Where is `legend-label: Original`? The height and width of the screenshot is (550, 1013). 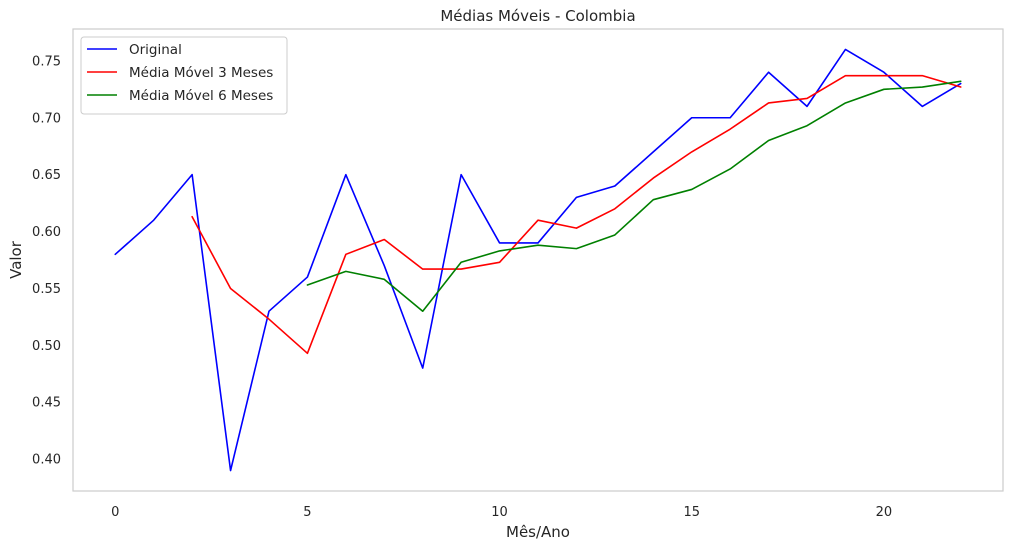 legend-label: Original is located at coordinates (155, 50).